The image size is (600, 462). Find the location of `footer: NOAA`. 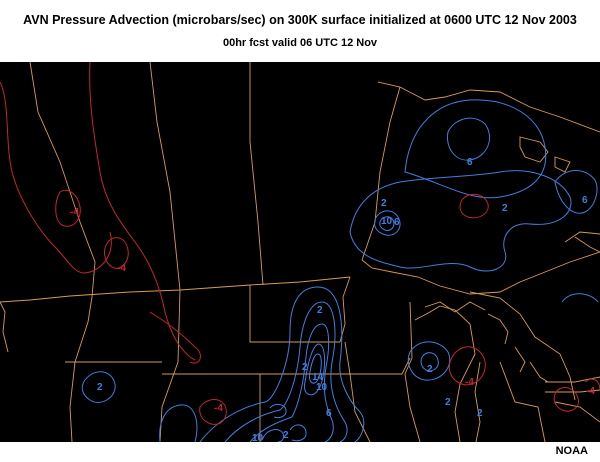

footer: NOAA is located at coordinates (300, 452).